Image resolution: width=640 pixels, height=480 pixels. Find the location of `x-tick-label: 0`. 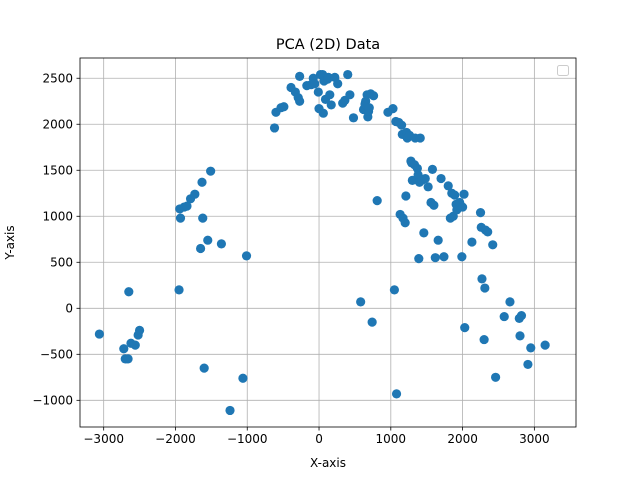

x-tick-label: 0 is located at coordinates (319, 439).